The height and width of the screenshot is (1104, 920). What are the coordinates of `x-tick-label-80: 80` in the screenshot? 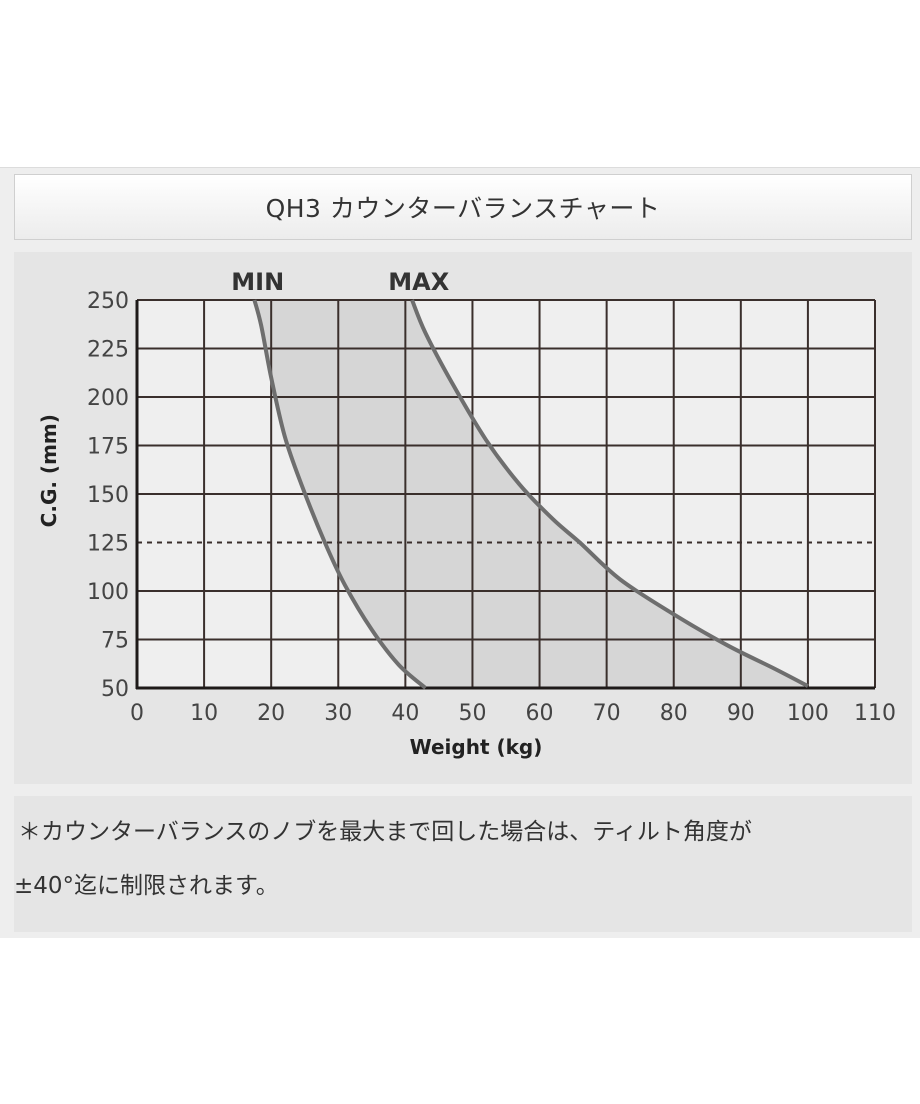 It's located at (674, 713).